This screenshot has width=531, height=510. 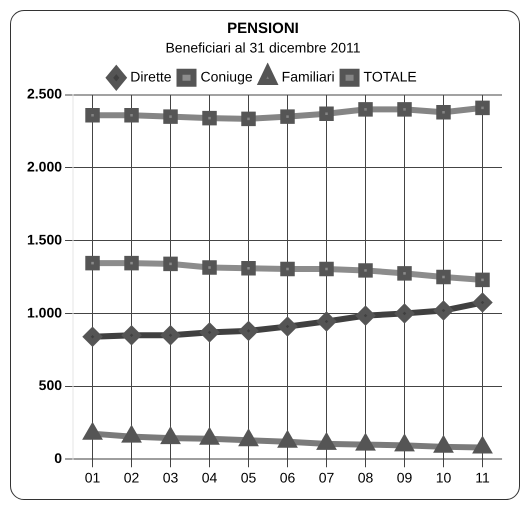 I want to click on x-tick-label: 01, so click(x=92, y=477).